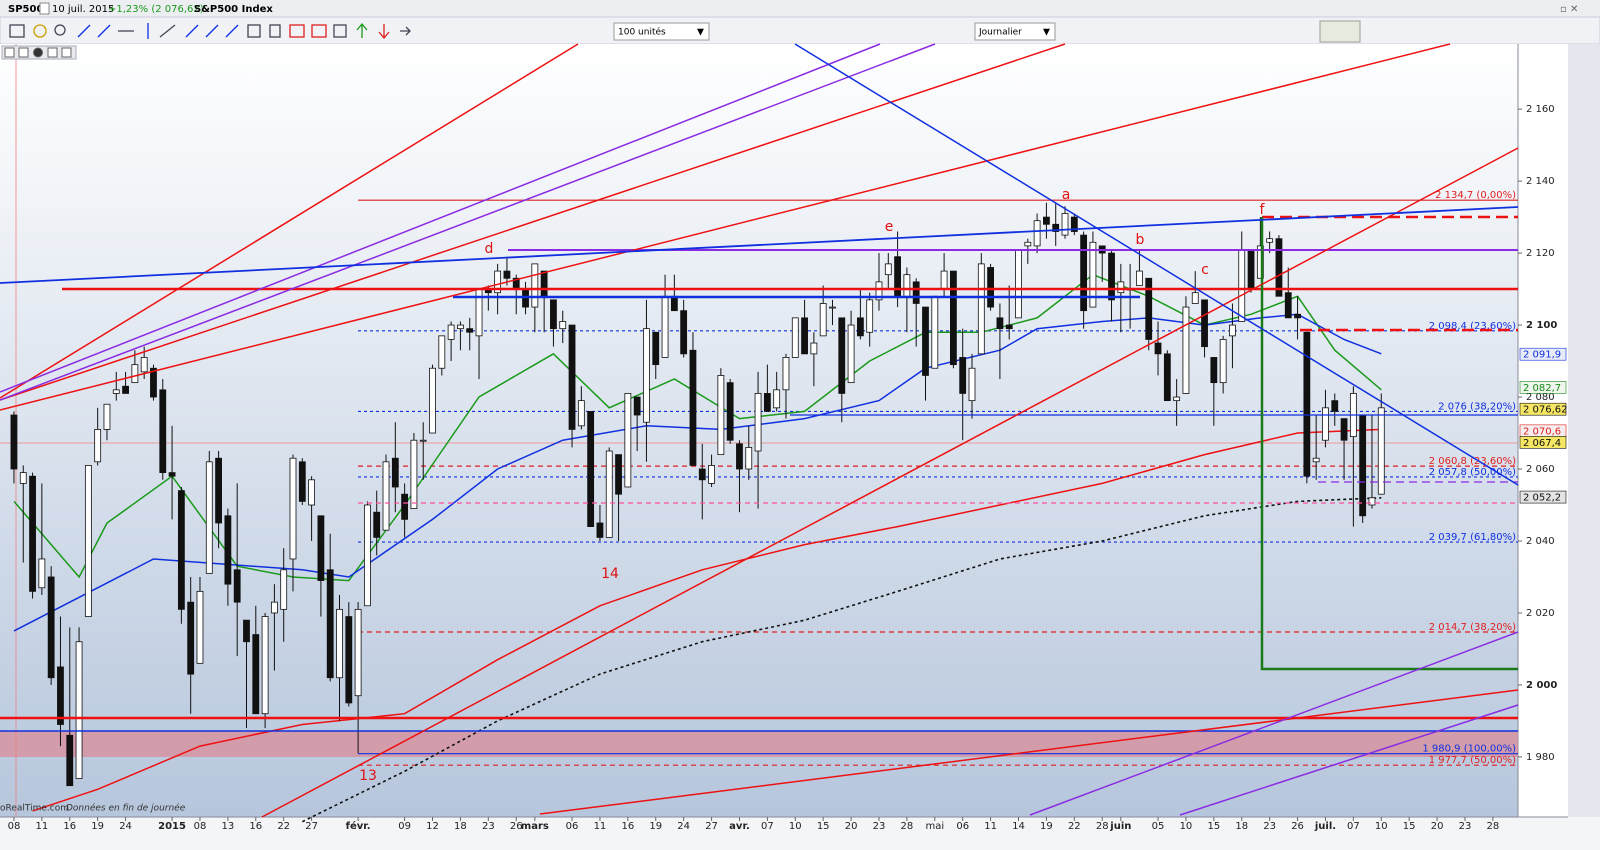 This screenshot has width=1600, height=850. Describe the element at coordinates (1472, 537) in the screenshot. I see `fib-label: 2 039,7 (61,80%)` at that location.